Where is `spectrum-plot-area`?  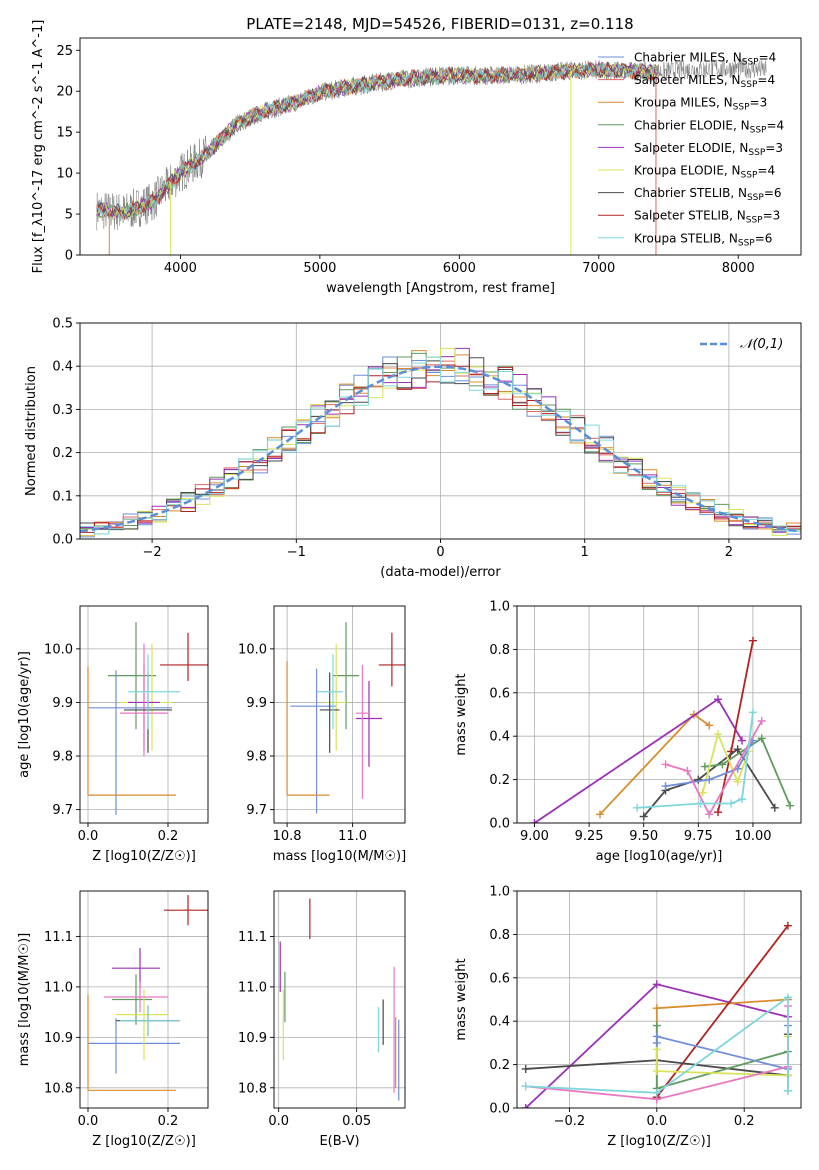 spectrum-plot-area is located at coordinates (431, 156).